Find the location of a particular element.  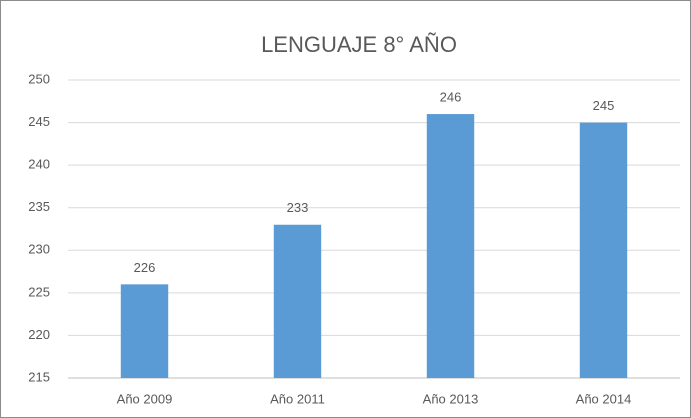

y-tick-label: 215 is located at coordinates (39, 376).